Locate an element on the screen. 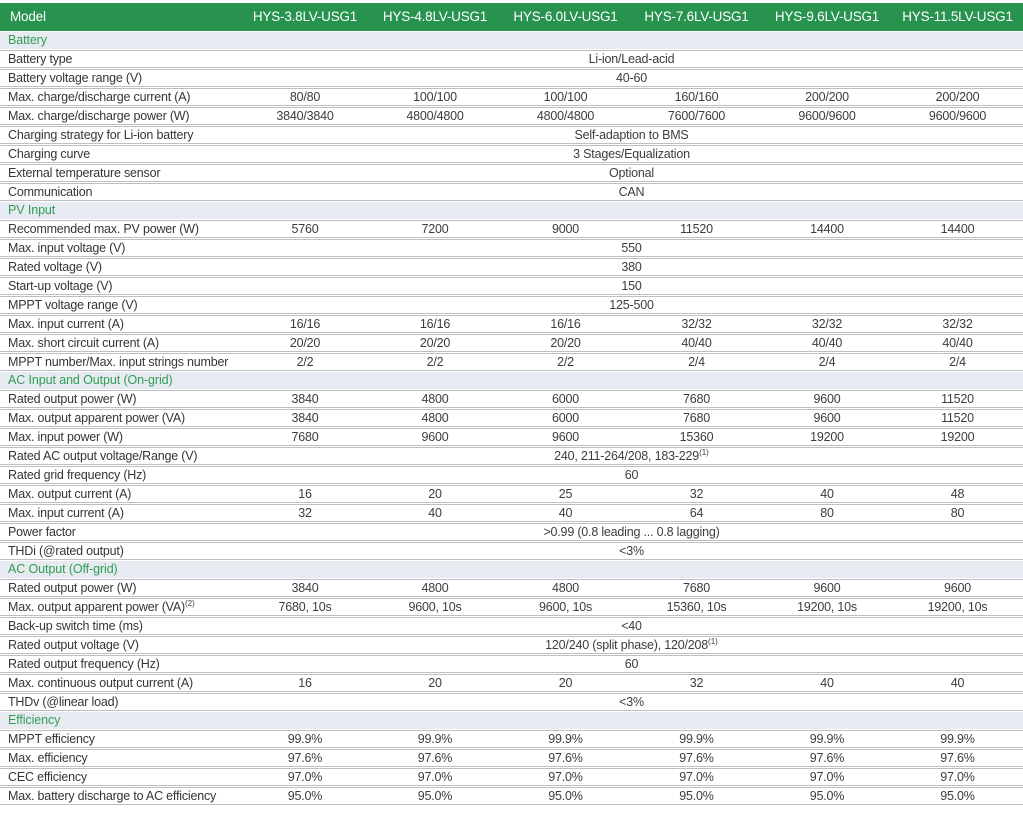 The width and height of the screenshot is (1023, 816). model-column-header: HYS-7.6LV-USG1 is located at coordinates (696, 17).